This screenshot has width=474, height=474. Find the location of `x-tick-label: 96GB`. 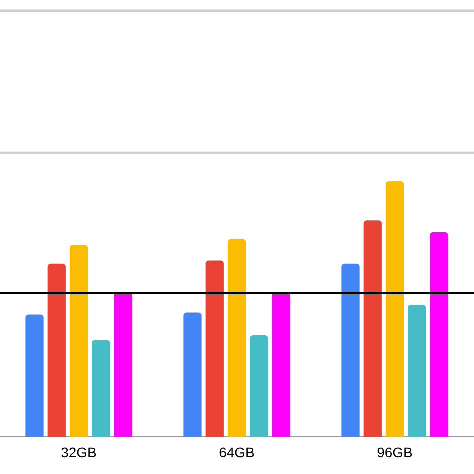

x-tick-label: 96GB is located at coordinates (395, 452).